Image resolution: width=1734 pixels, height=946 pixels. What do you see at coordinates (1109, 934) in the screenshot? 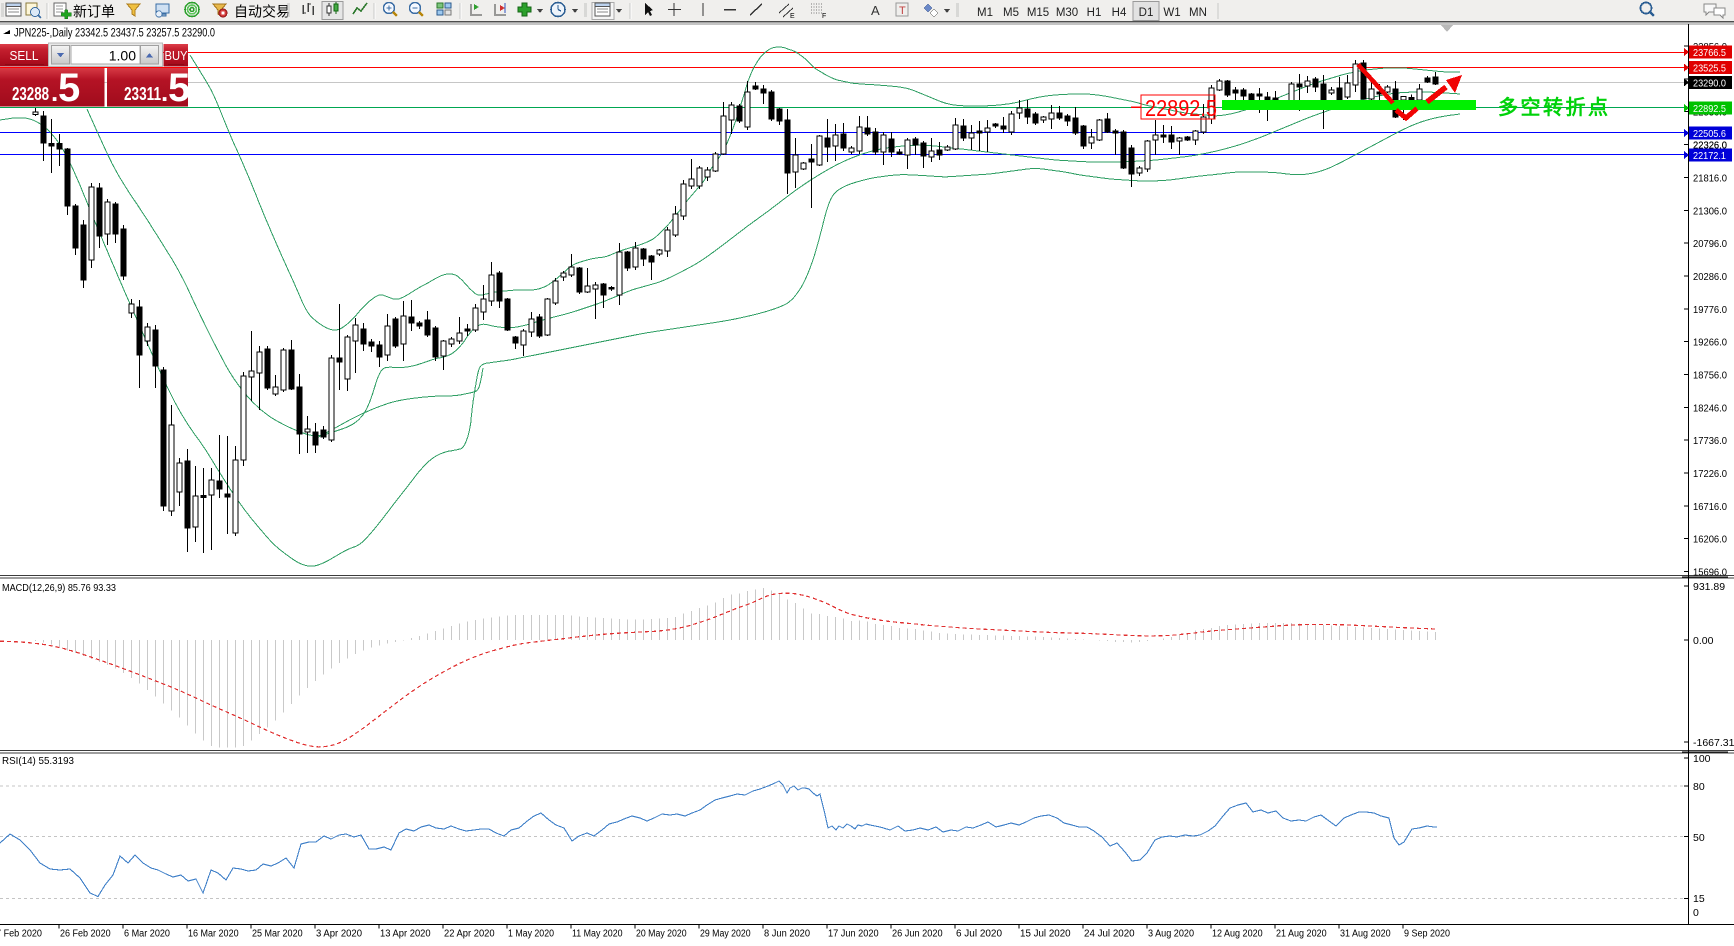
I see `svg-text: 24 Jul 2020` at bounding box center [1109, 934].